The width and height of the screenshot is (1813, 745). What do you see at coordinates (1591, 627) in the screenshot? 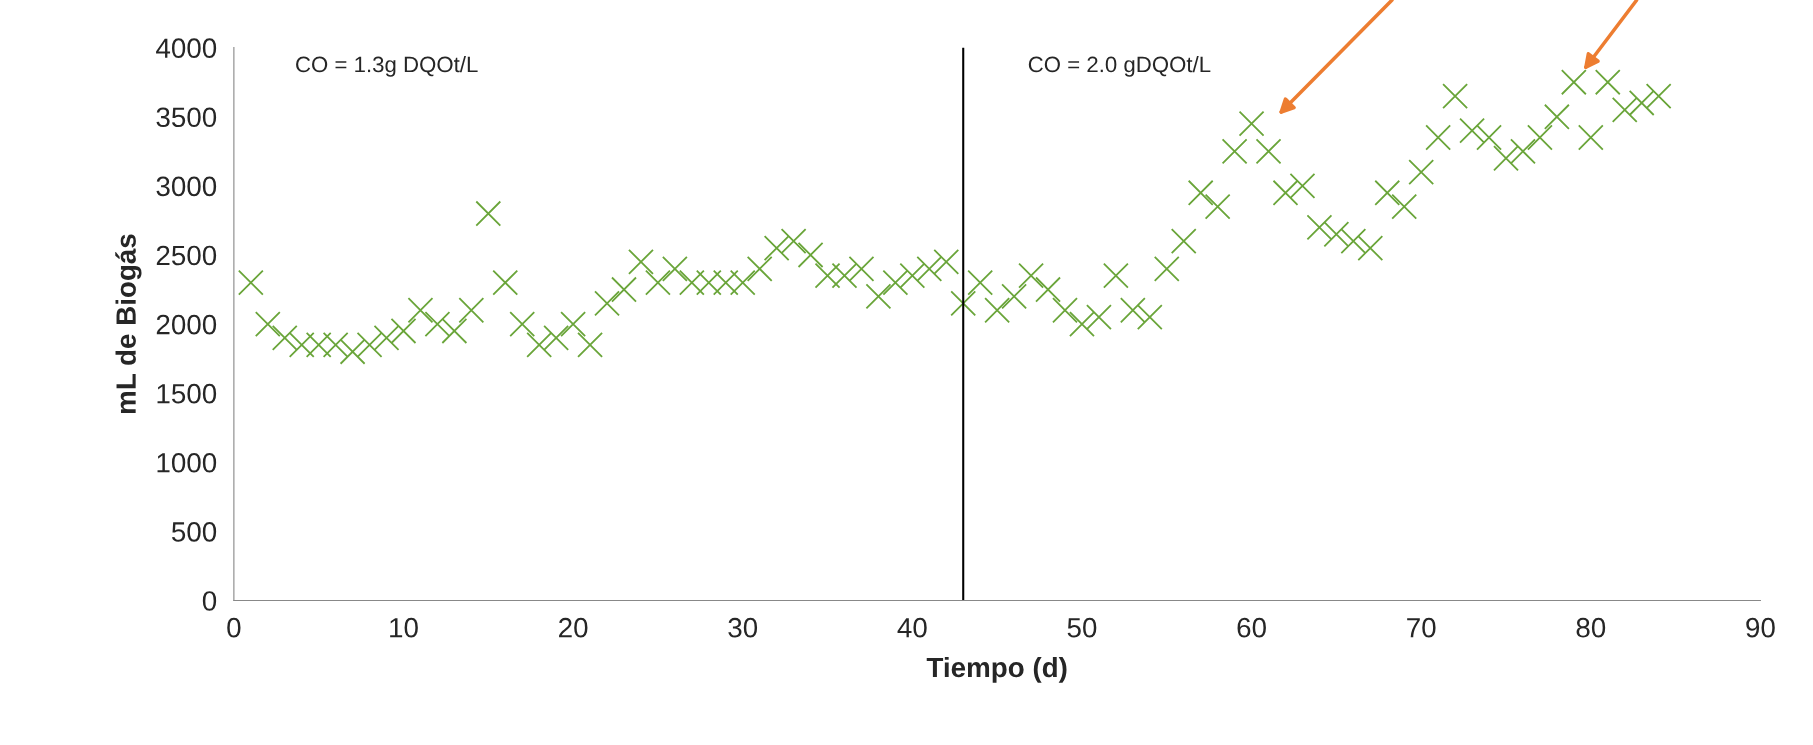
I see `x-tick-label: 80` at bounding box center [1591, 627].